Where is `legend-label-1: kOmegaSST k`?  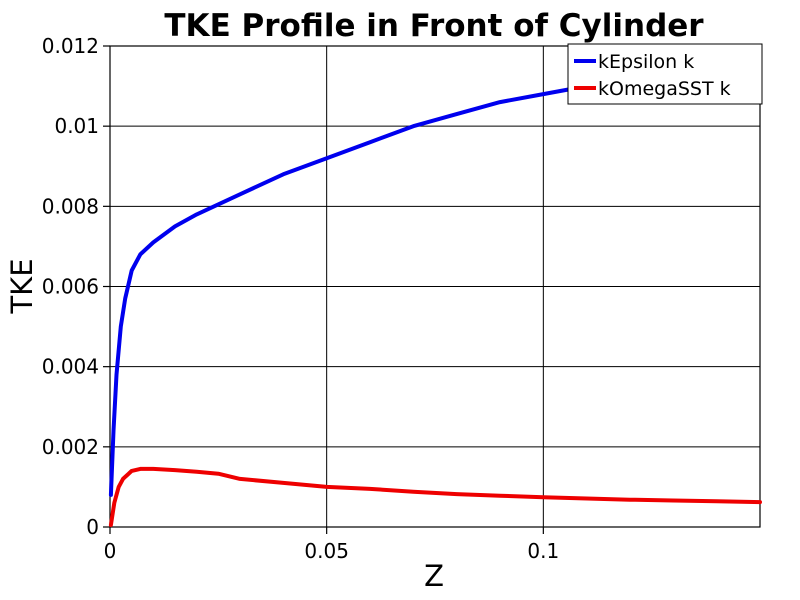 legend-label-1: kOmegaSST k is located at coordinates (664, 89).